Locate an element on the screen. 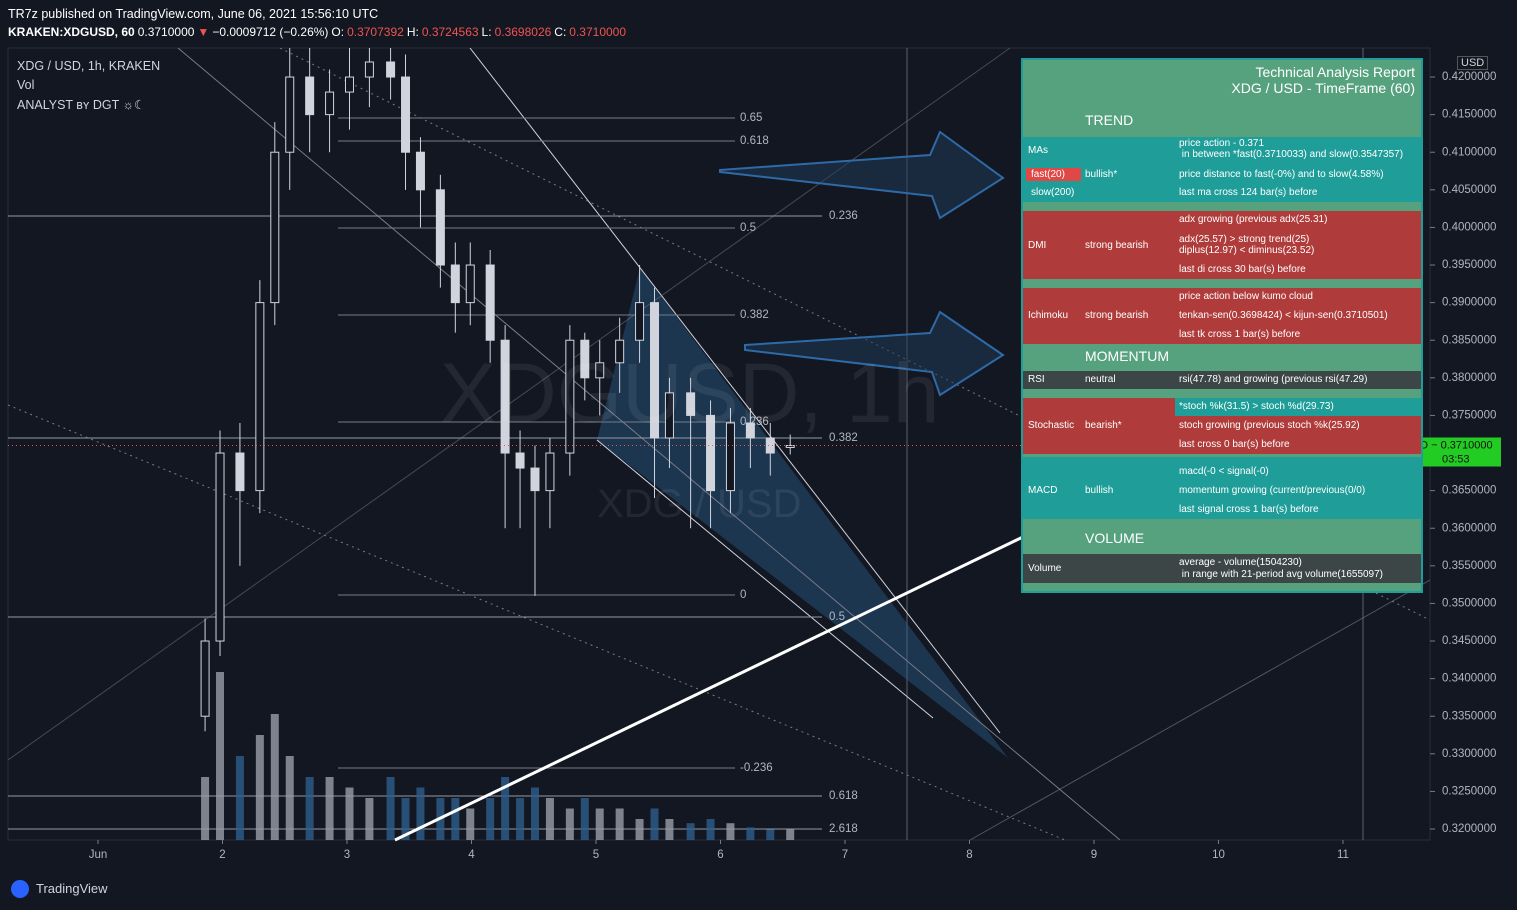  y-tick-label: 0.4050000 is located at coordinates (1469, 190).